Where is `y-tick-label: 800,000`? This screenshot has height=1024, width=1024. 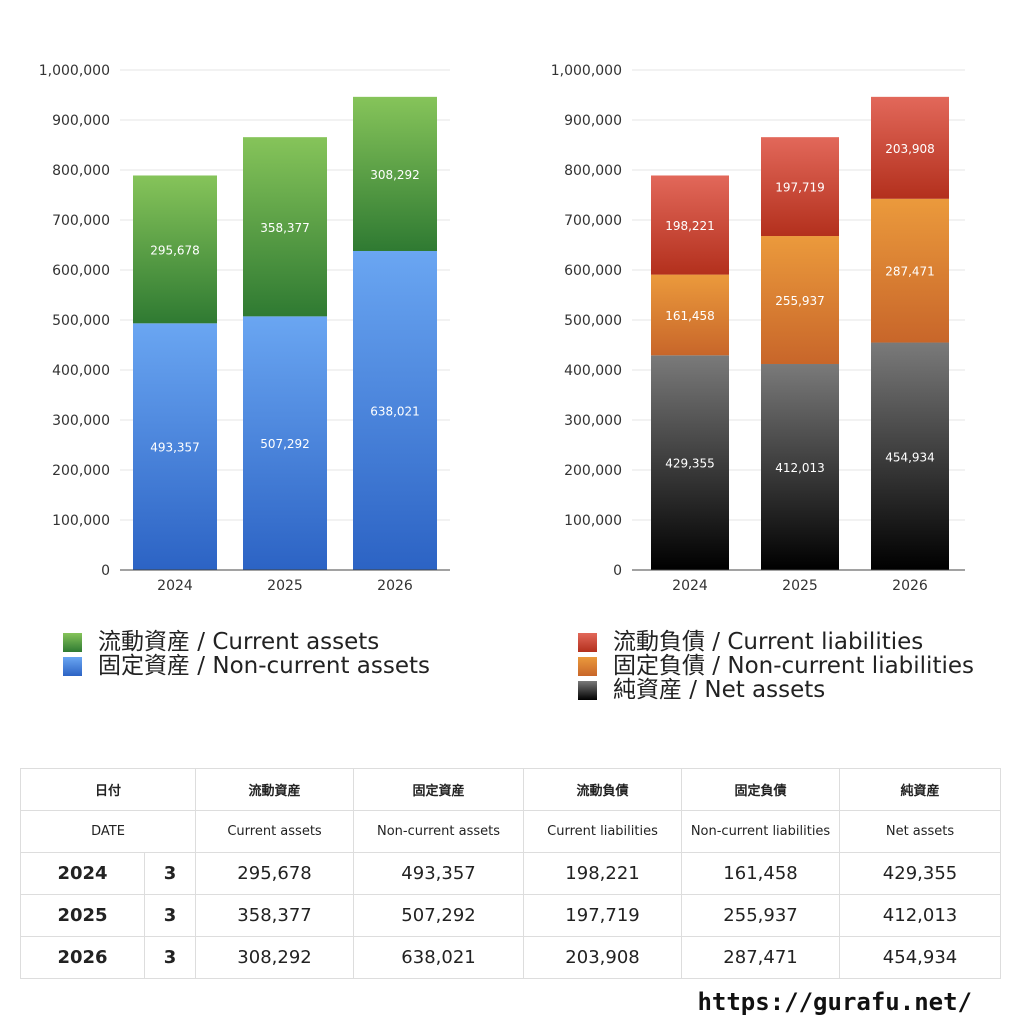 y-tick-label: 800,000 is located at coordinates (81, 171).